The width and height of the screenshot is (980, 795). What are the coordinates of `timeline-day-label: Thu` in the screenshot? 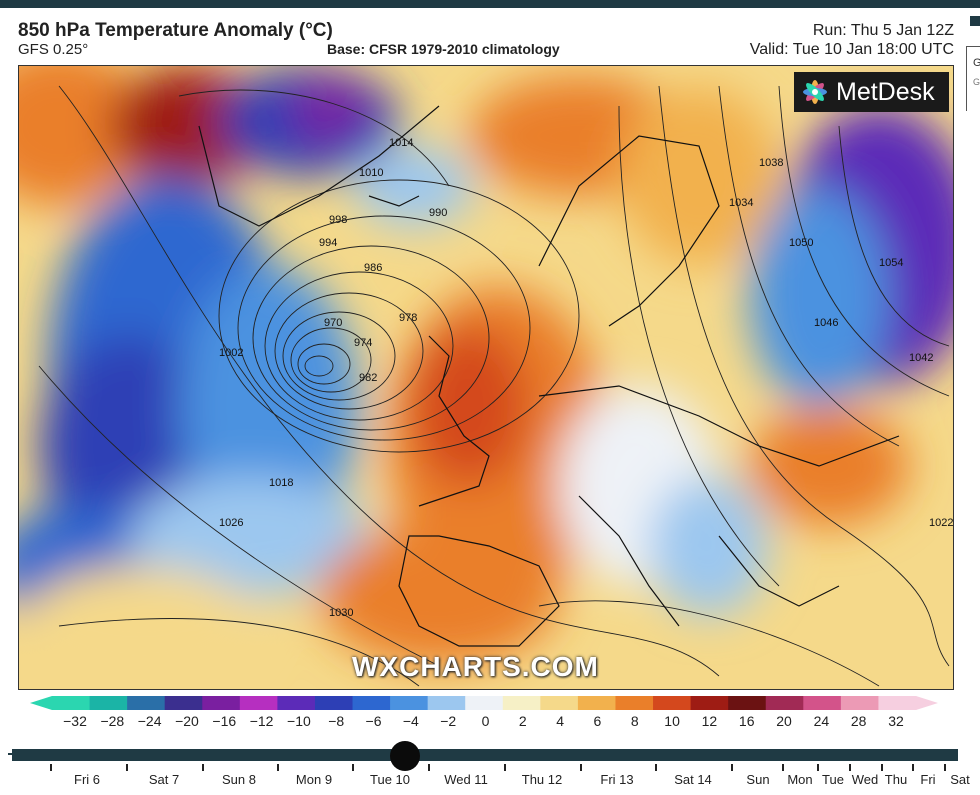 It's located at (896, 779).